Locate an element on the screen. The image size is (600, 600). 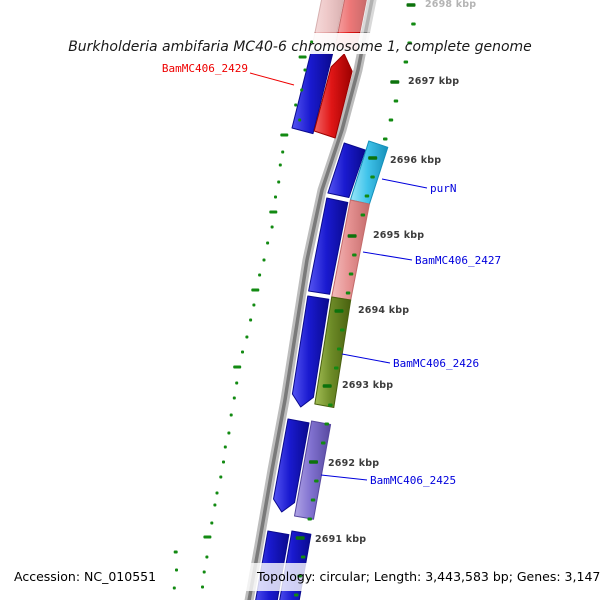
ruler-position-label: 2698 kbp is located at coordinates (451, 5).